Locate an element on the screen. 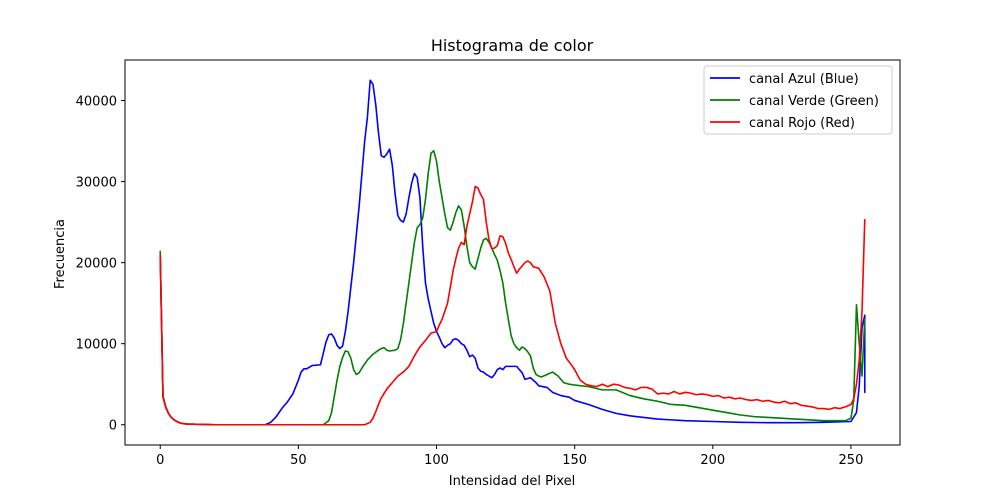  x-axis-ticks: 0 50 100 150 200 250 is located at coordinates (509, 456).